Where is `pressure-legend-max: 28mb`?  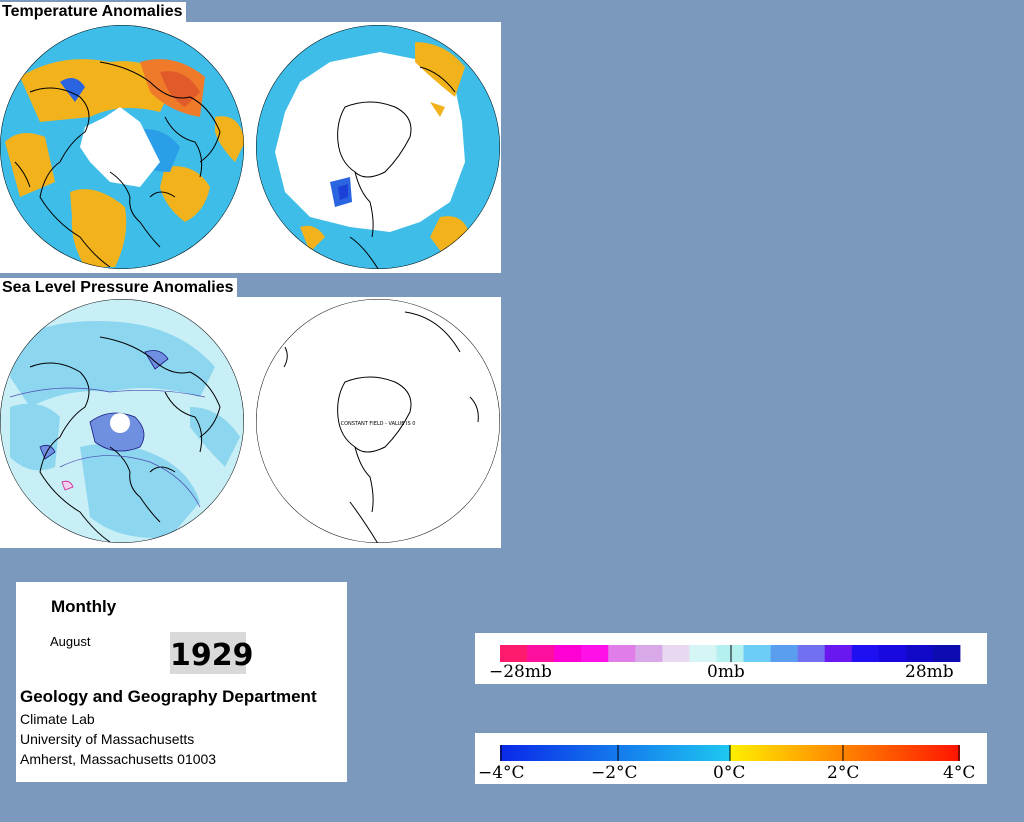 pressure-legend-max: 28mb is located at coordinates (929, 672).